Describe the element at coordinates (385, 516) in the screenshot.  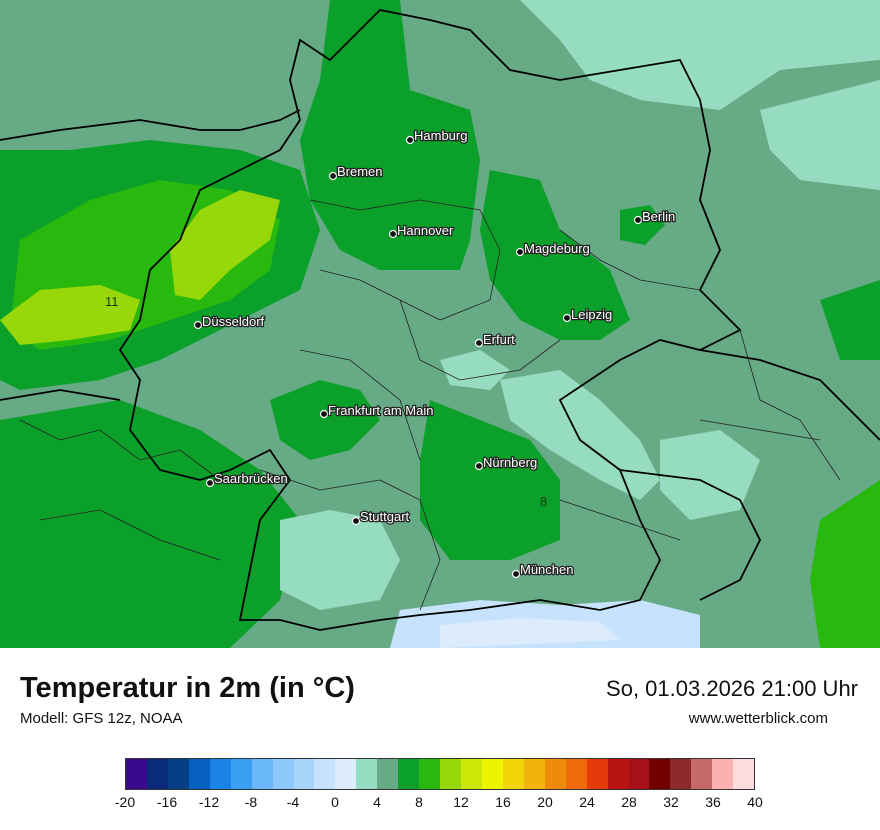
I see `svg-text: Stuttgart` at that location.